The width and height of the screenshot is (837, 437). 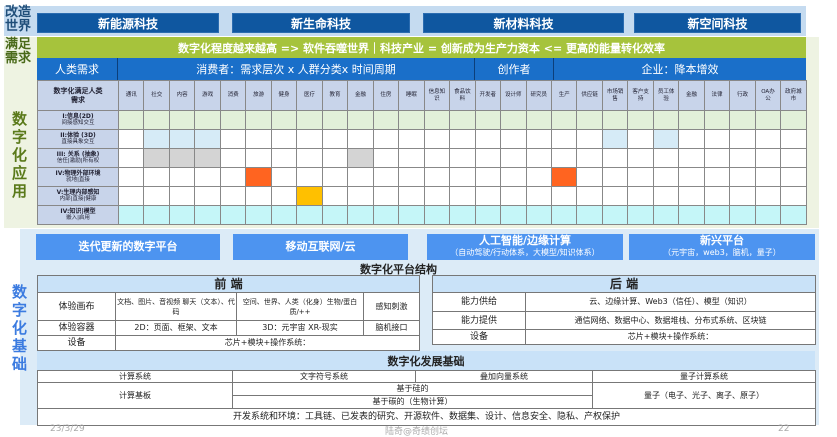 I want to click on column-header: 员工体验, so click(x=666, y=95).